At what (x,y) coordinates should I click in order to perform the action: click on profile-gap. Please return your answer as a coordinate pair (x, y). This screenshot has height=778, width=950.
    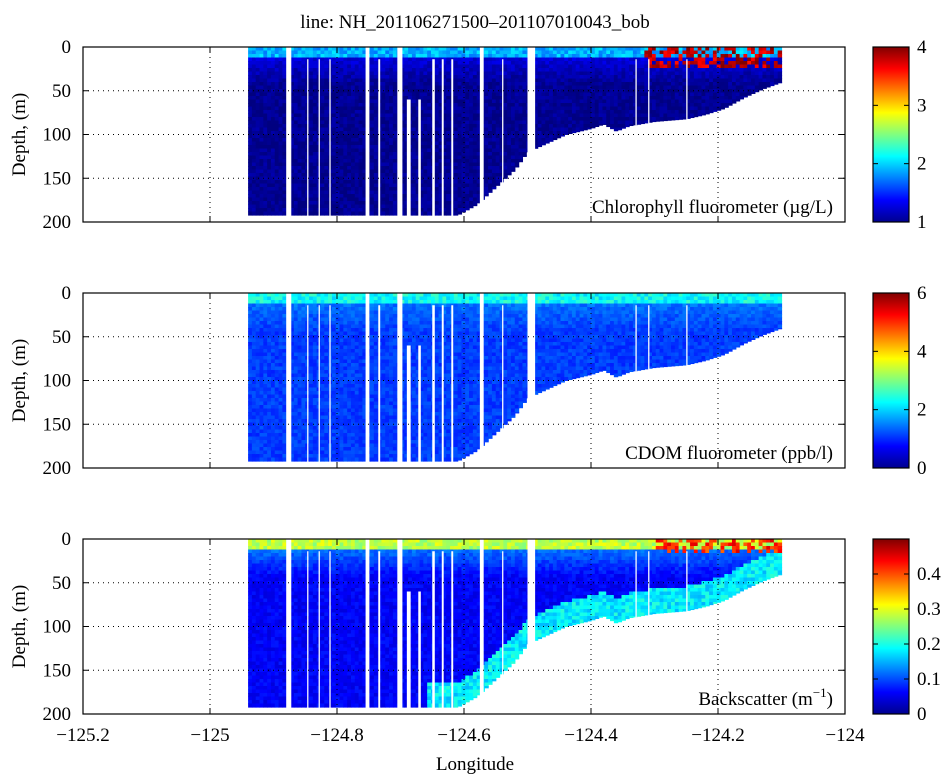
    Looking at the image, I should click on (433, 140).